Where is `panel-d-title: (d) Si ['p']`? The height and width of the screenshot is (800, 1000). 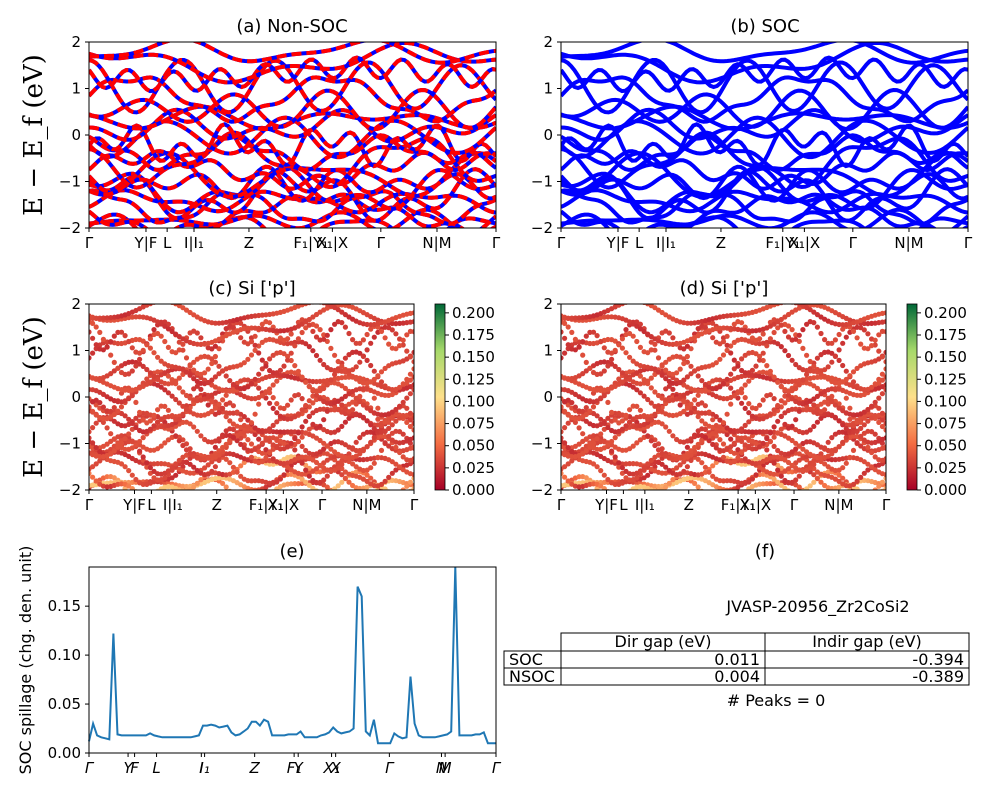 panel-d-title: (d) Si ['p'] is located at coordinates (724, 288).